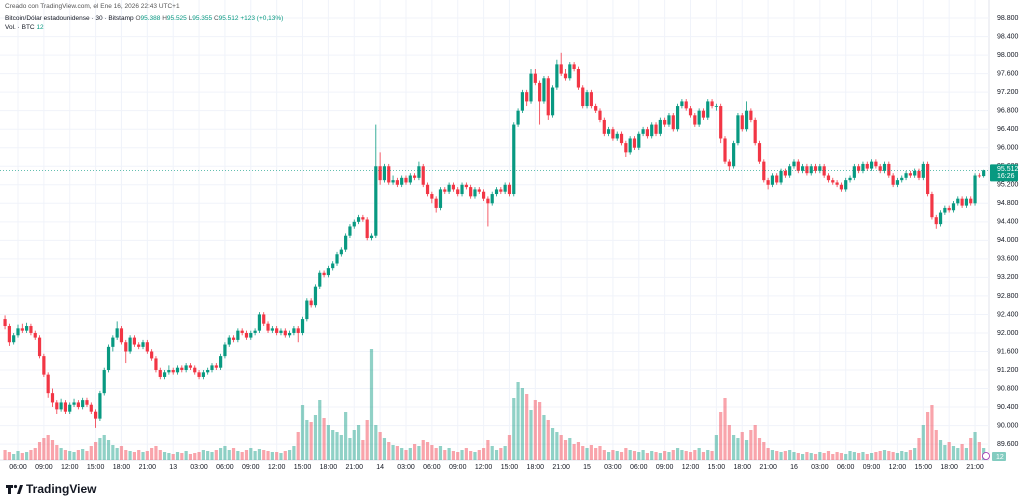  What do you see at coordinates (122, 467) in the screenshot?
I see `x-tick-label: 18:00` at bounding box center [122, 467].